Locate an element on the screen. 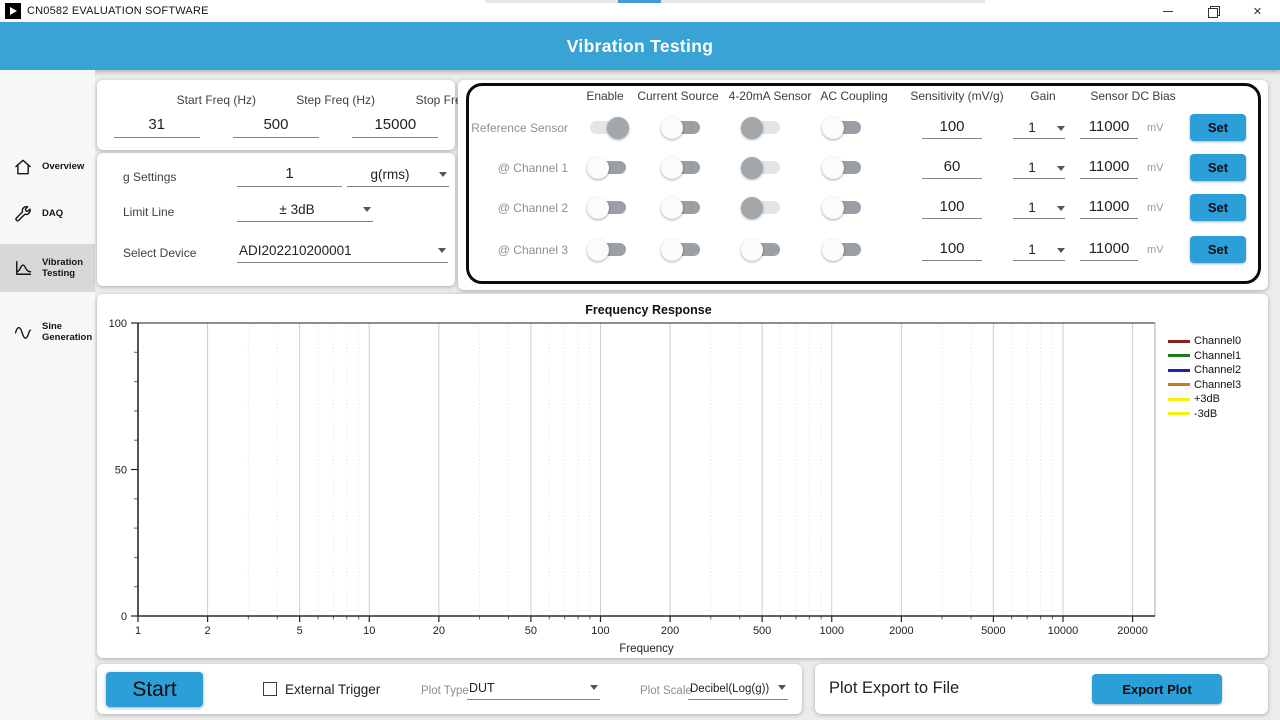  chart-title: Frequency Response is located at coordinates (648, 310).